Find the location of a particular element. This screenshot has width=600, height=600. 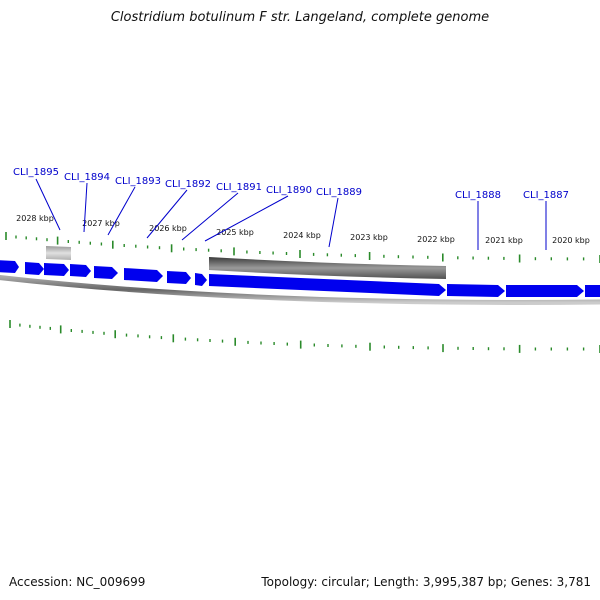

kbp-label: 2028 kbp is located at coordinates (35, 218).